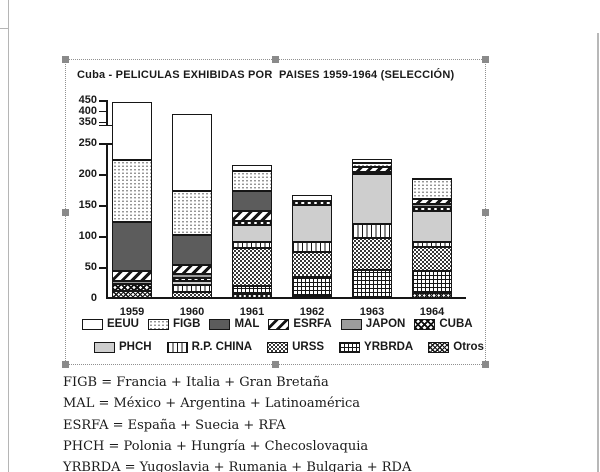  I want to click on y-tick-label-400: 400, so click(87, 110).